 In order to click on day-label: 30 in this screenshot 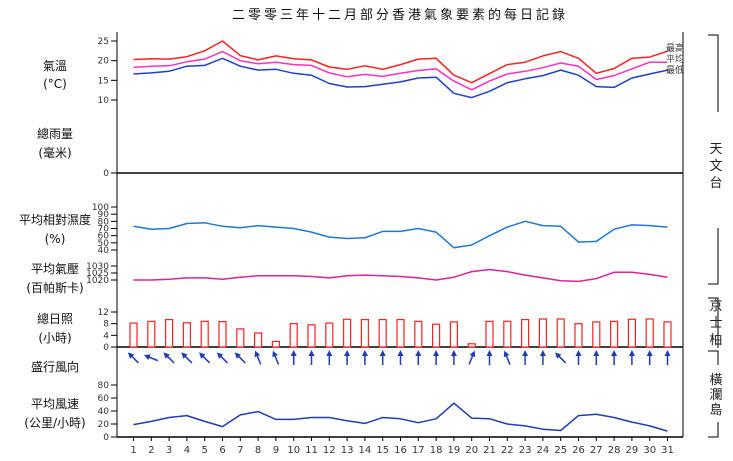, I will do `click(649, 450)`.